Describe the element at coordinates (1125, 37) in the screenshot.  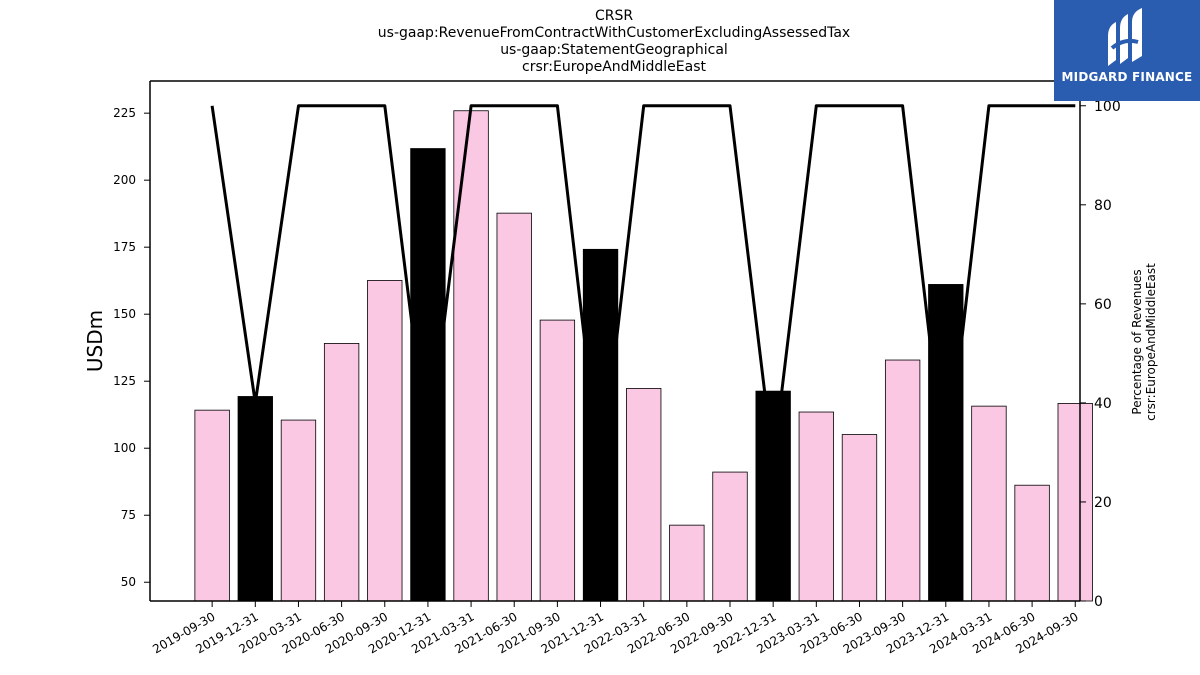
I see `midgard-logo-icon` at that location.